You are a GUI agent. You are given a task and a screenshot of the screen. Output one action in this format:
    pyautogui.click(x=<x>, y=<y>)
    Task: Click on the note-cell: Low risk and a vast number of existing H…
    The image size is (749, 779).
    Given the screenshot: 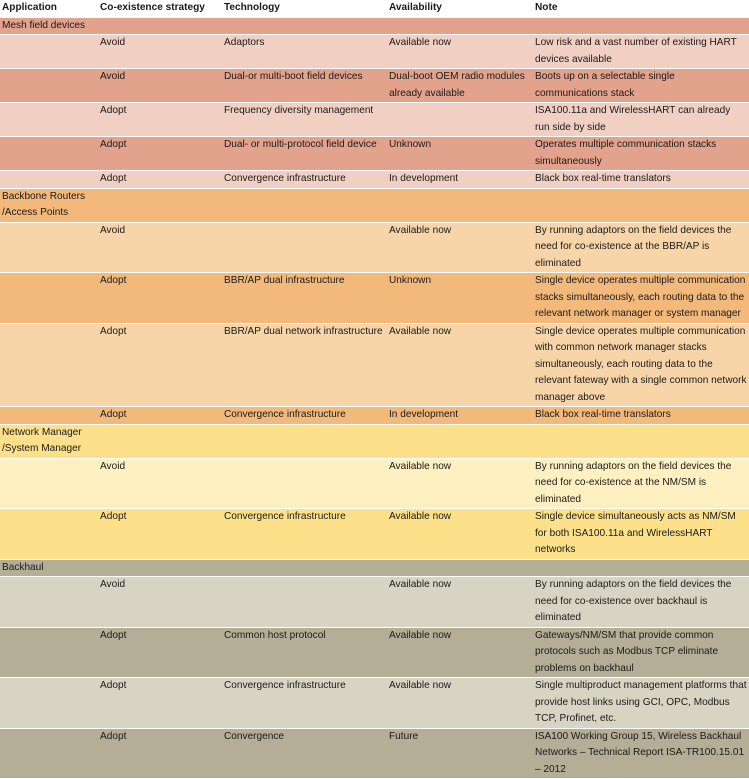 What is the action you would take?
    pyautogui.click(x=641, y=52)
    